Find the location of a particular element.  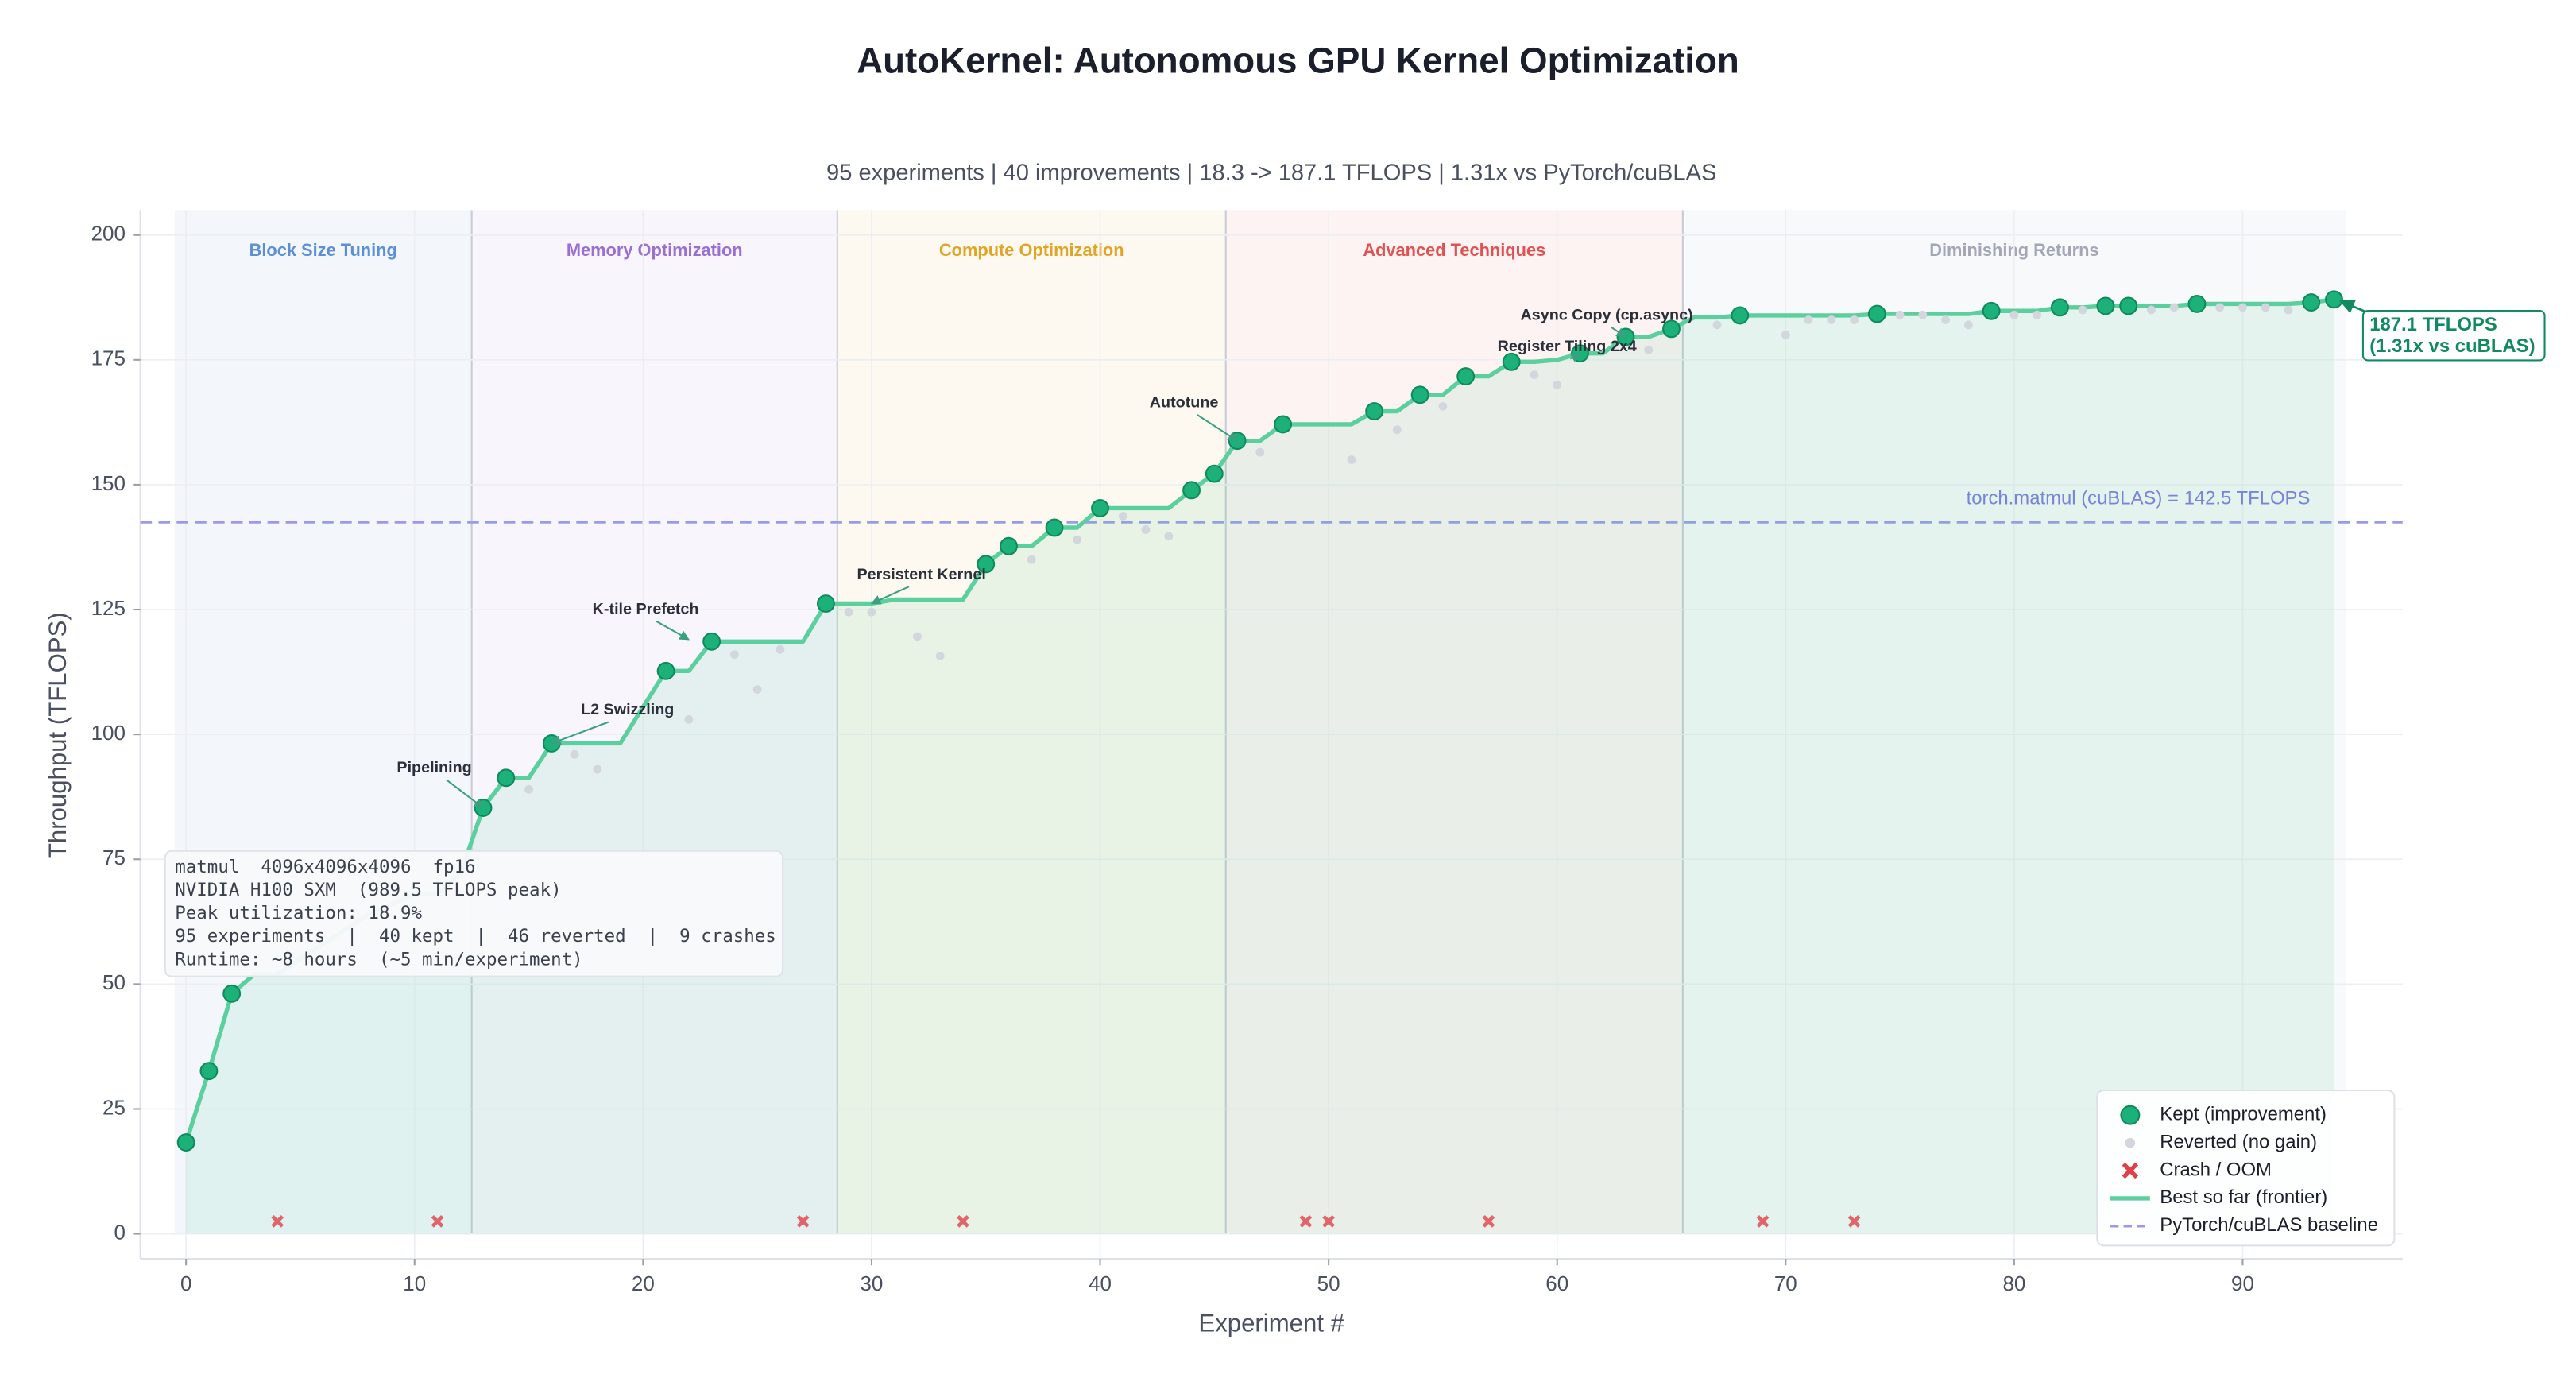

legend-label: Reverted (no gain) is located at coordinates (2239, 1142).